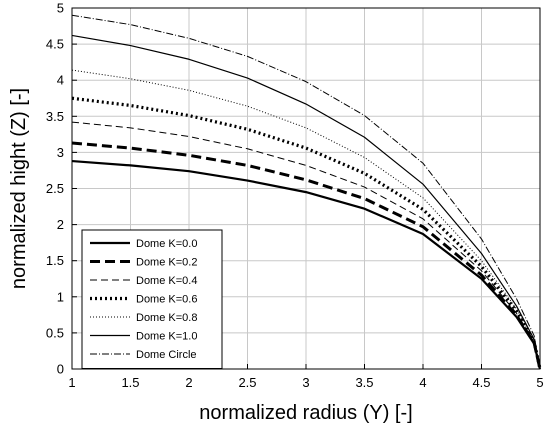 The image size is (550, 435). What do you see at coordinates (364, 382) in the screenshot?
I see `x-tick-label: 3.5` at bounding box center [364, 382].